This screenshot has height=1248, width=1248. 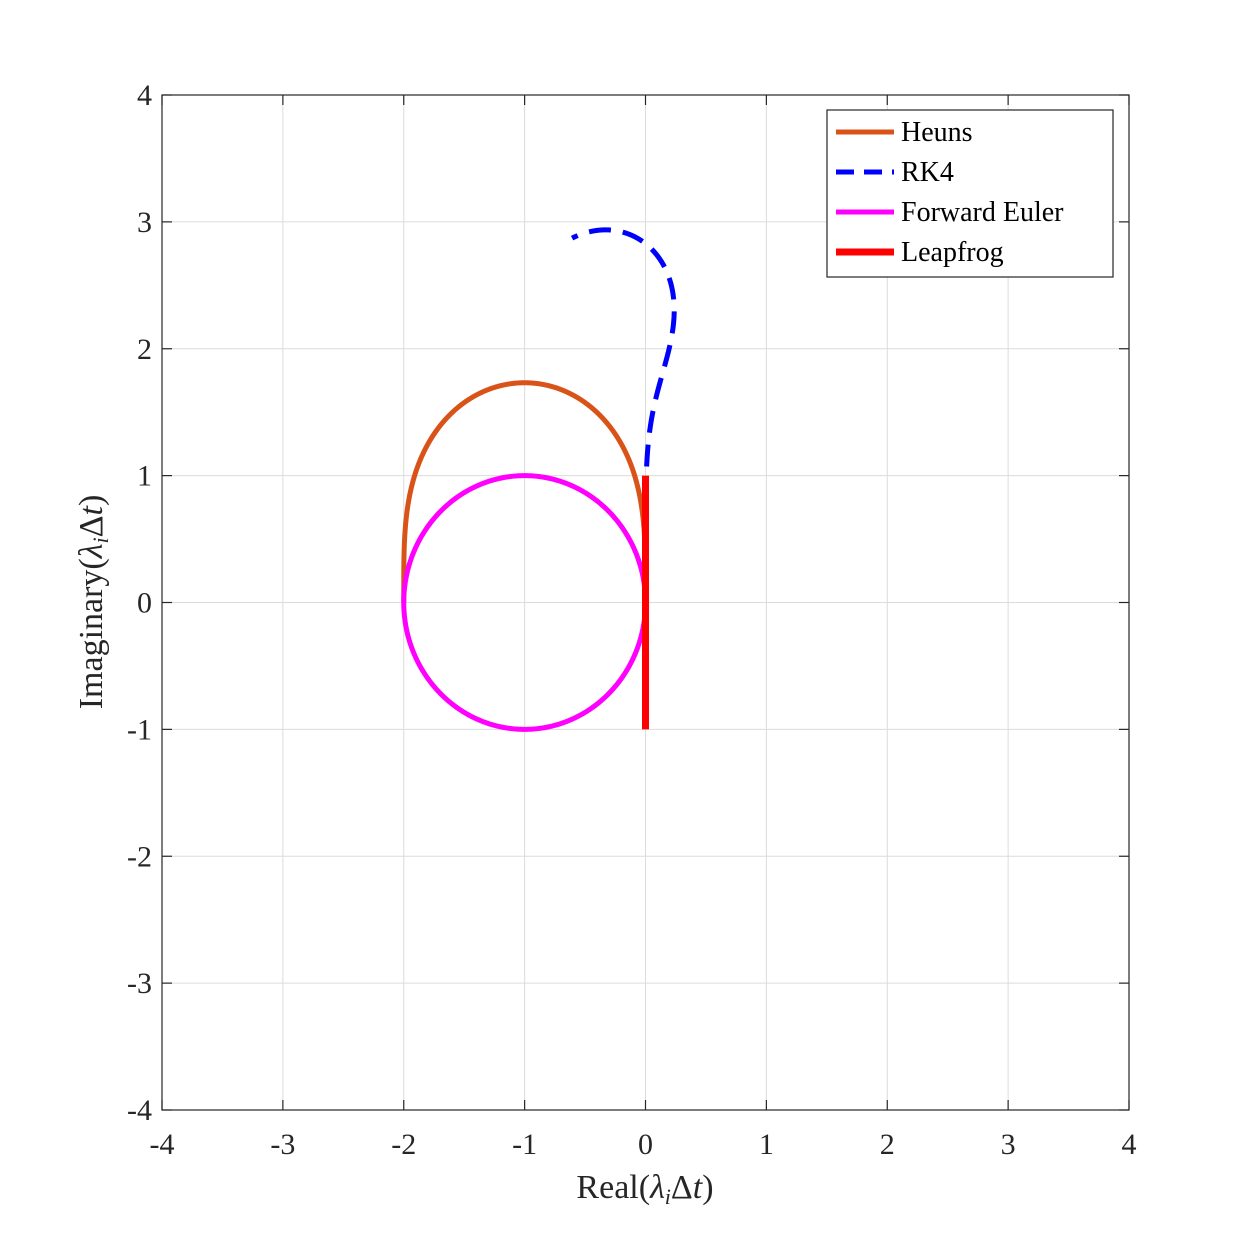 I want to click on x-tick-label: 2, so click(x=887, y=1144).